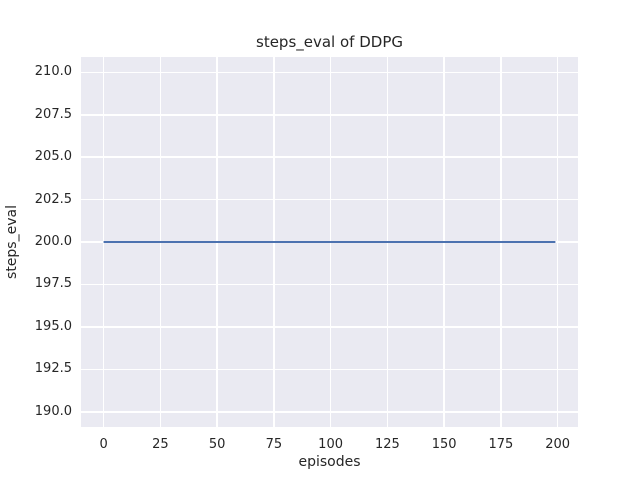 The image size is (640, 480). What do you see at coordinates (53, 241) in the screenshot?
I see `y-tick-label: 200.0` at bounding box center [53, 241].